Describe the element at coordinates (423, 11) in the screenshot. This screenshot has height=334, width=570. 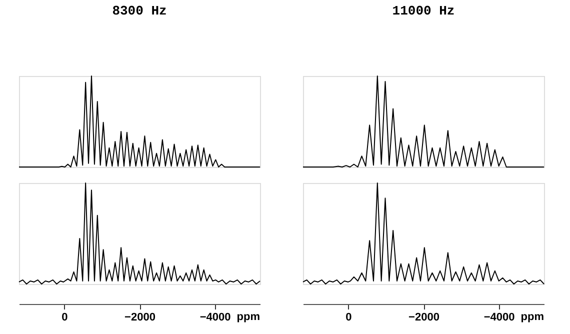
I see `chart-title: 11000 Hz` at that location.